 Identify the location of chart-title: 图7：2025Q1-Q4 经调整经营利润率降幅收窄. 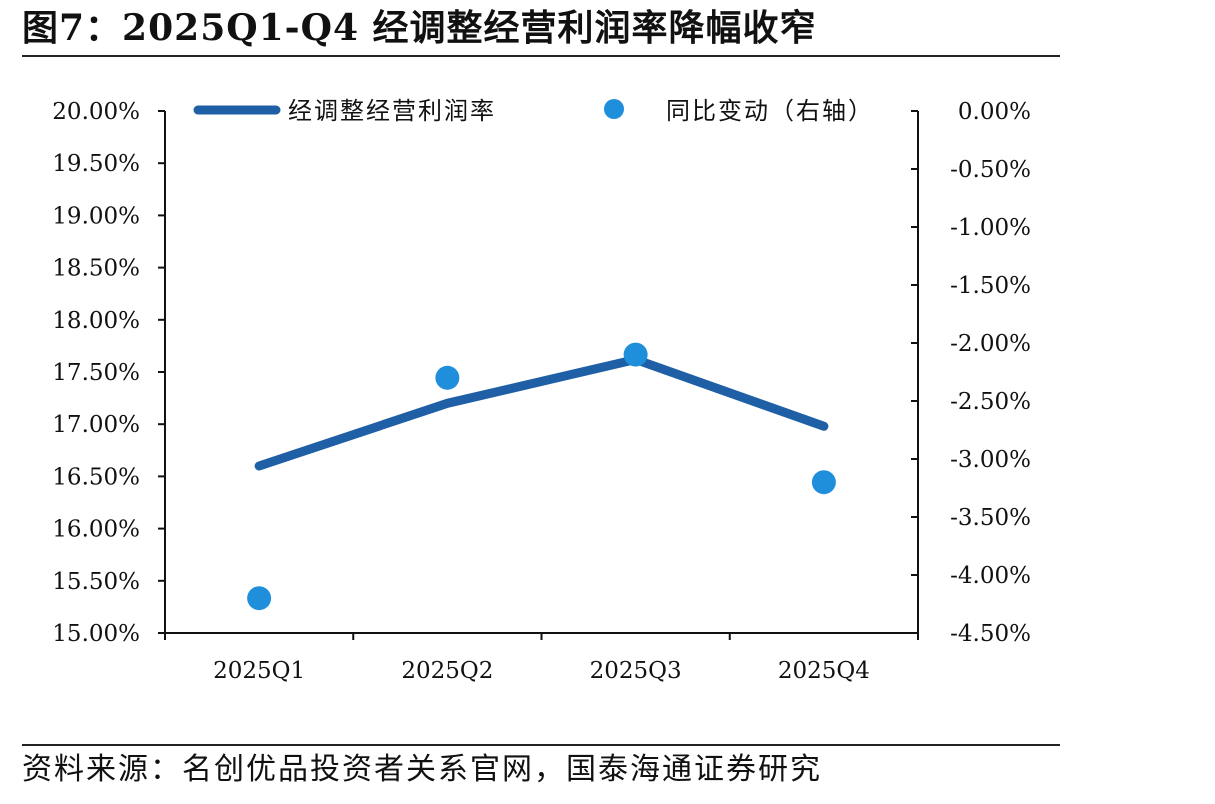
(419, 28).